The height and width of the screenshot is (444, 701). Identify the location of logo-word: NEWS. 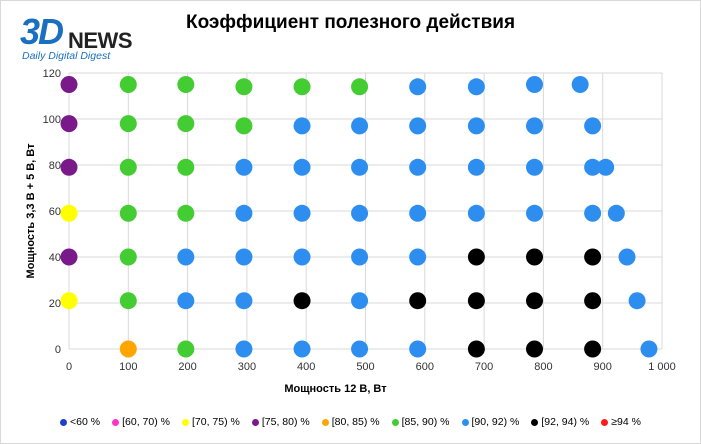
(100, 40).